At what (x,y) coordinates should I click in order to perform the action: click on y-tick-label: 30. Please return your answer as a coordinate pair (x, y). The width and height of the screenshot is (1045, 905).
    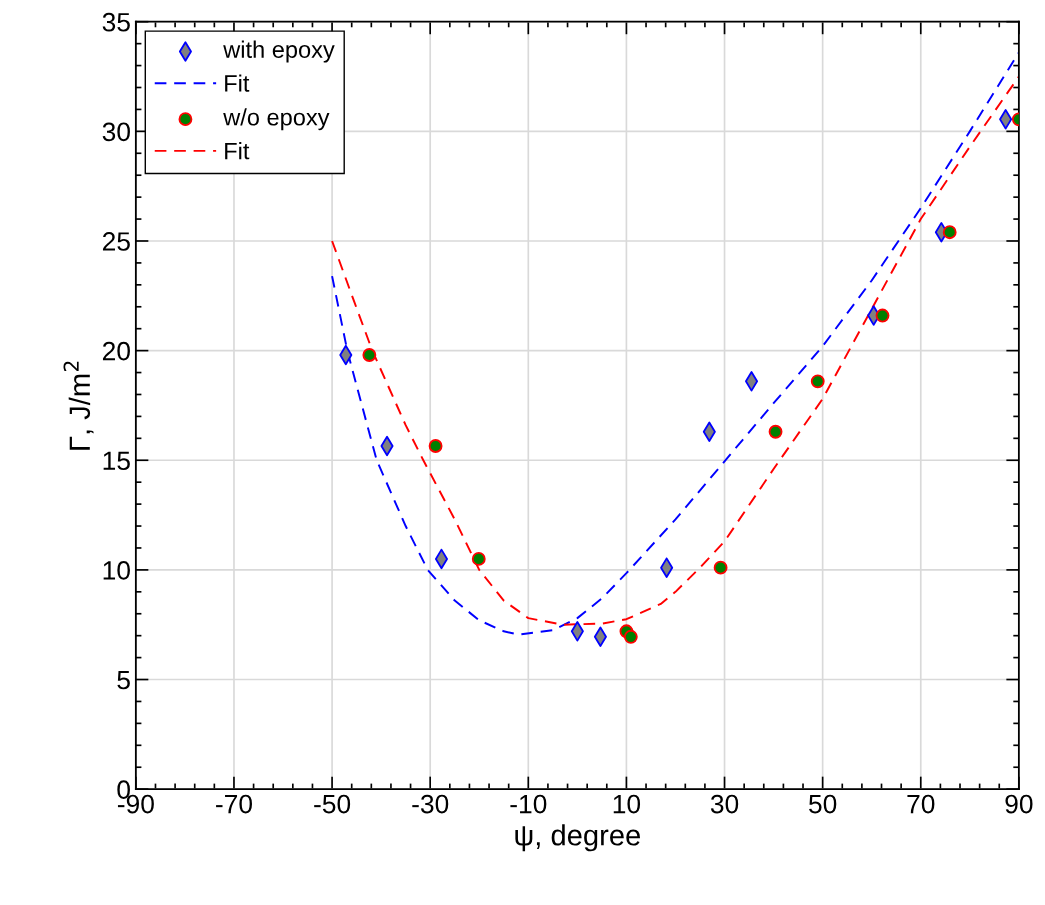
    Looking at the image, I should click on (116, 132).